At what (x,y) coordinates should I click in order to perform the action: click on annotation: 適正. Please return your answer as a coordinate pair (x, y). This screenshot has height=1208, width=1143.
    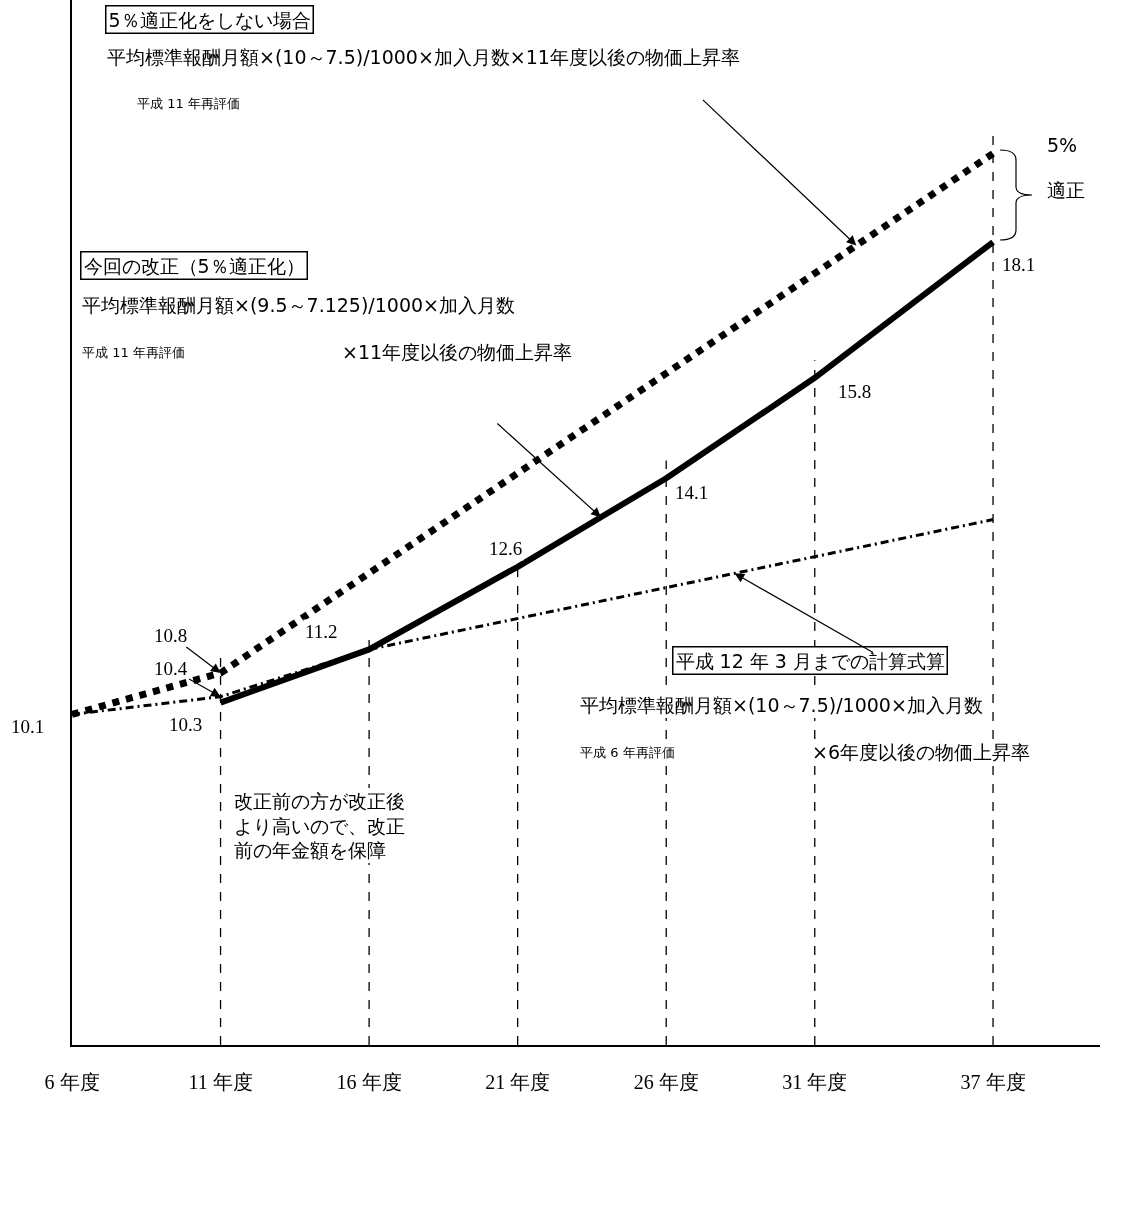
    Looking at the image, I should click on (1066, 190).